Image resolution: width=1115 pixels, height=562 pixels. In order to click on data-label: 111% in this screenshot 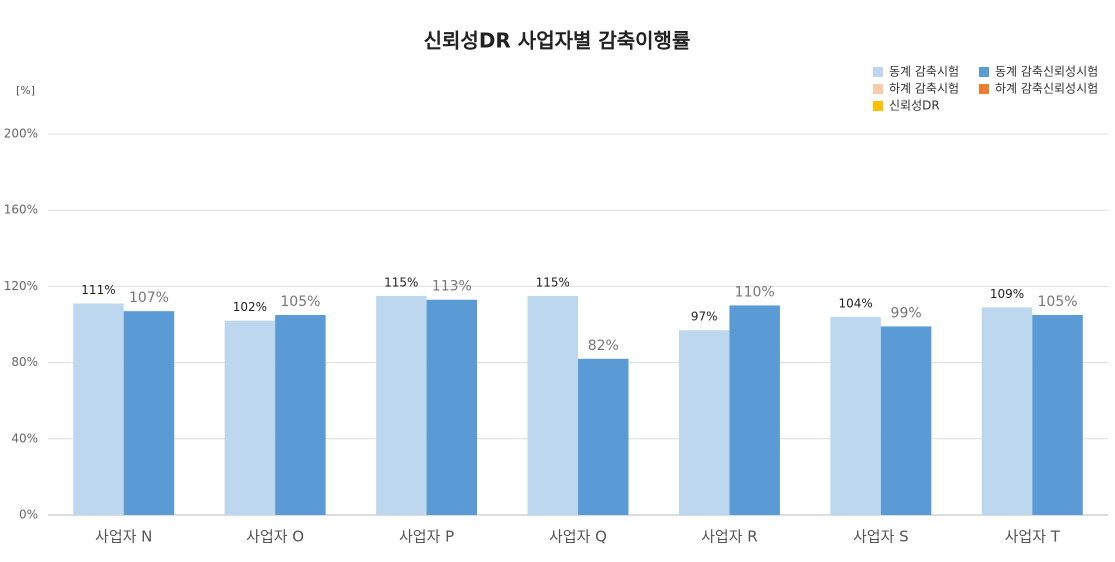, I will do `click(98, 290)`.